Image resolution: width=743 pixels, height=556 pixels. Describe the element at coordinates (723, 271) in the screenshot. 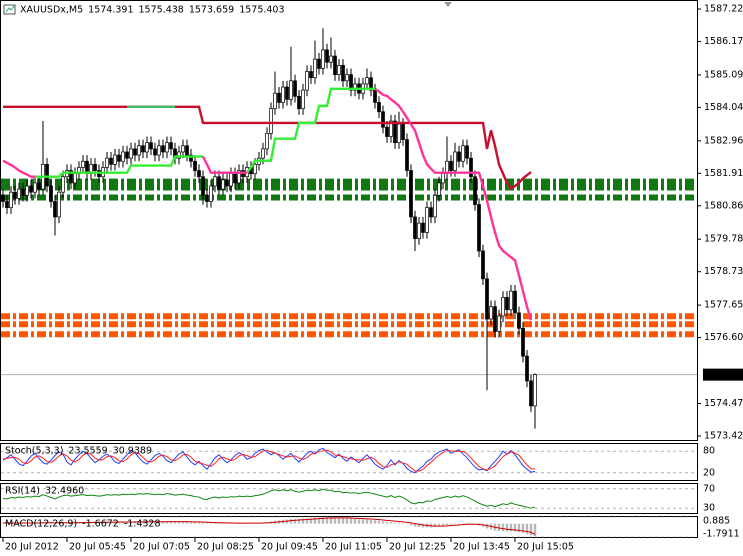

I see `y-tick-label: 1578.730` at that location.